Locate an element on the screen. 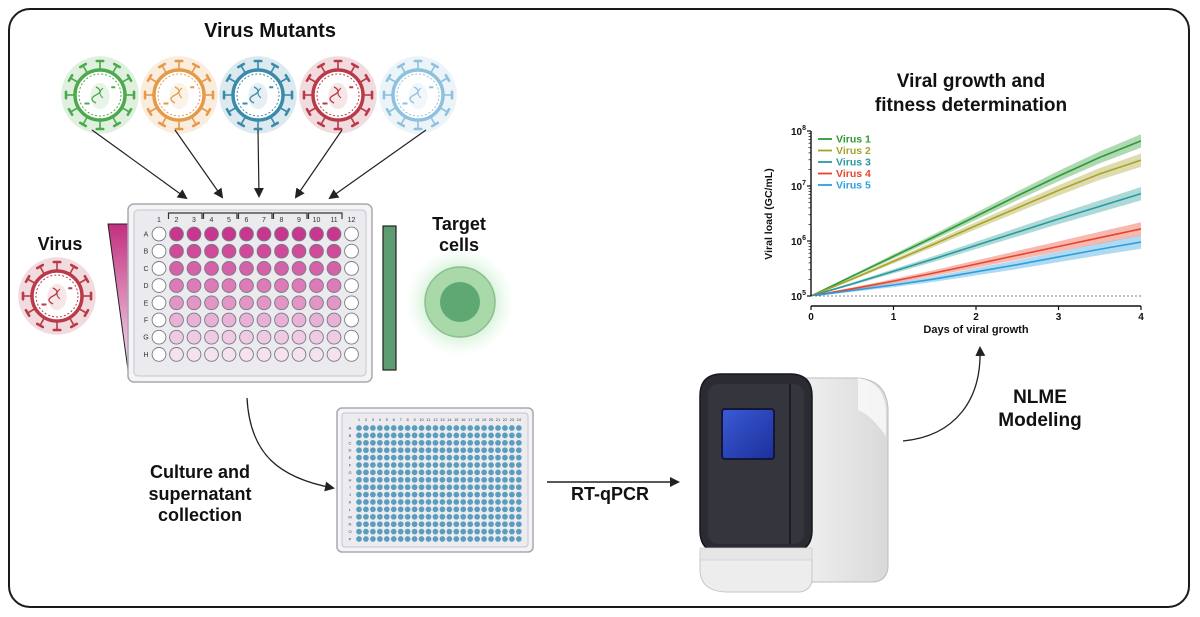 The width and height of the screenshot is (1200, 617). plate96-column-label: 2 is located at coordinates (177, 220).